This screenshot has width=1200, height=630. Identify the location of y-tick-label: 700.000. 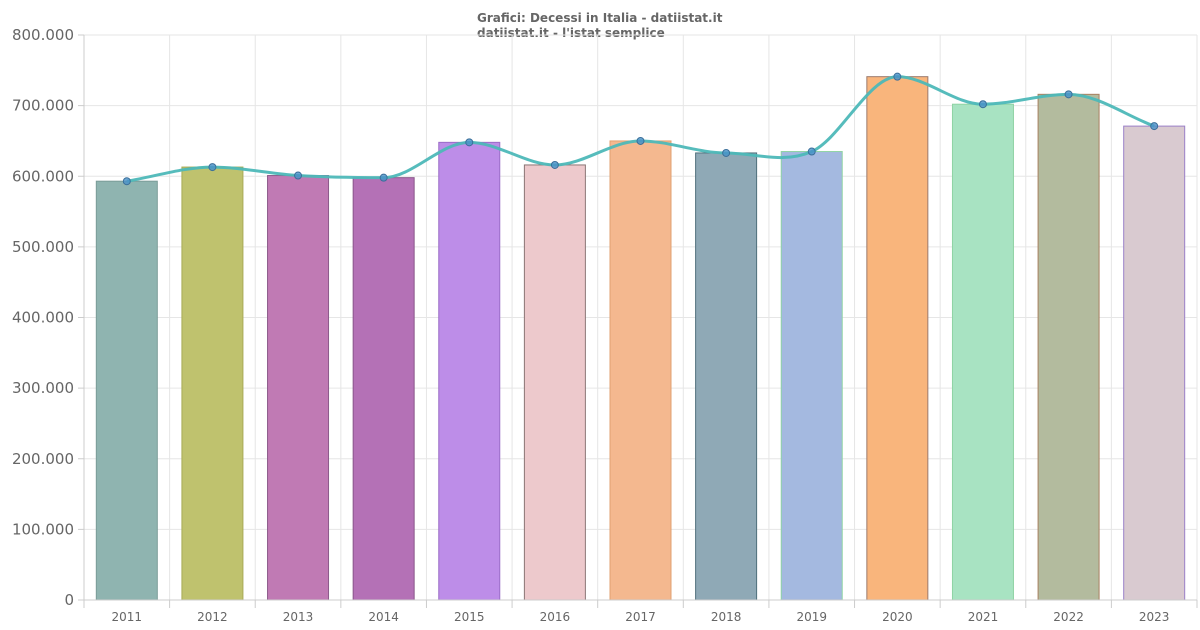
(43, 106).